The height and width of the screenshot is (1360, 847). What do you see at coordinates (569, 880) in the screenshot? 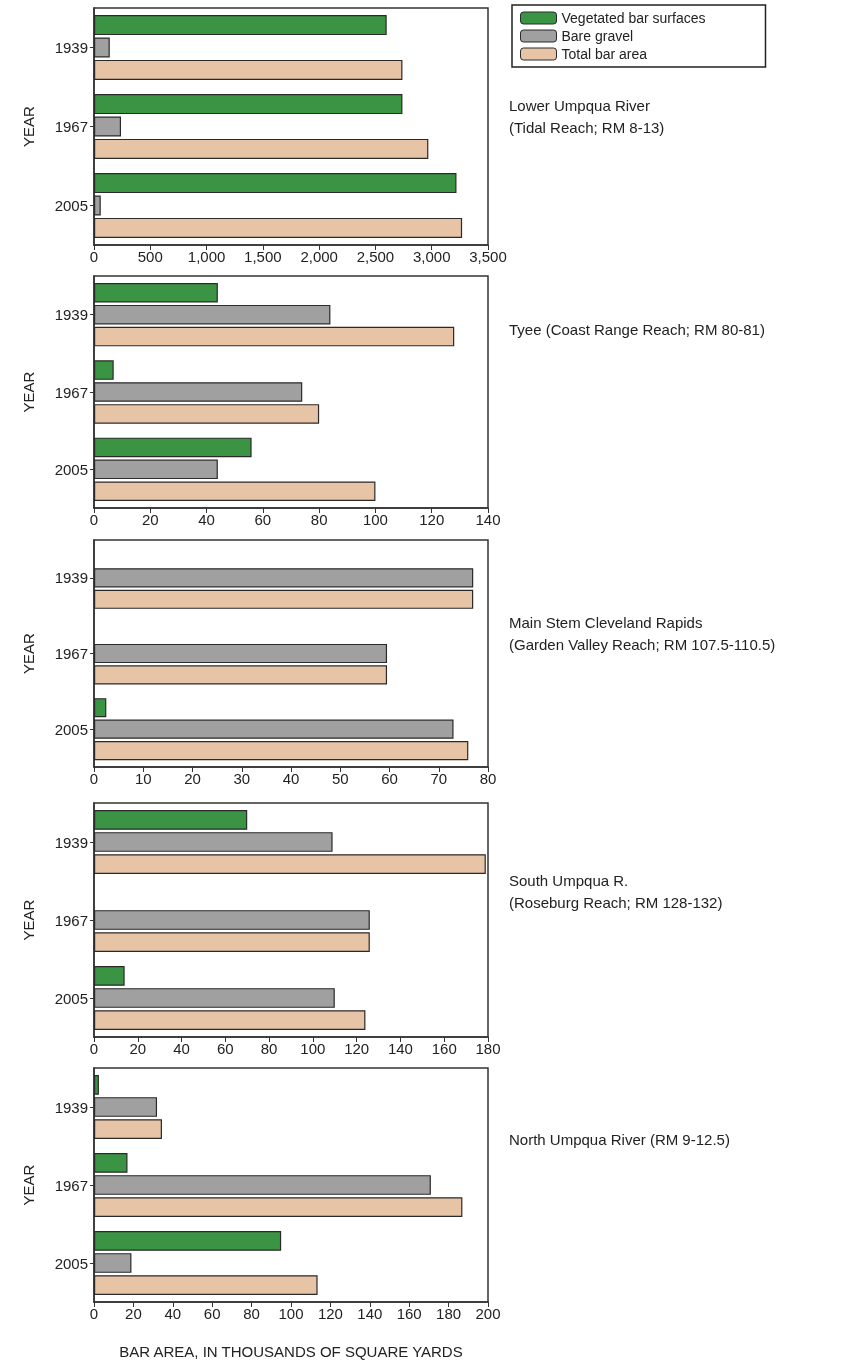
I see `text: South Umpqua R.` at bounding box center [569, 880].